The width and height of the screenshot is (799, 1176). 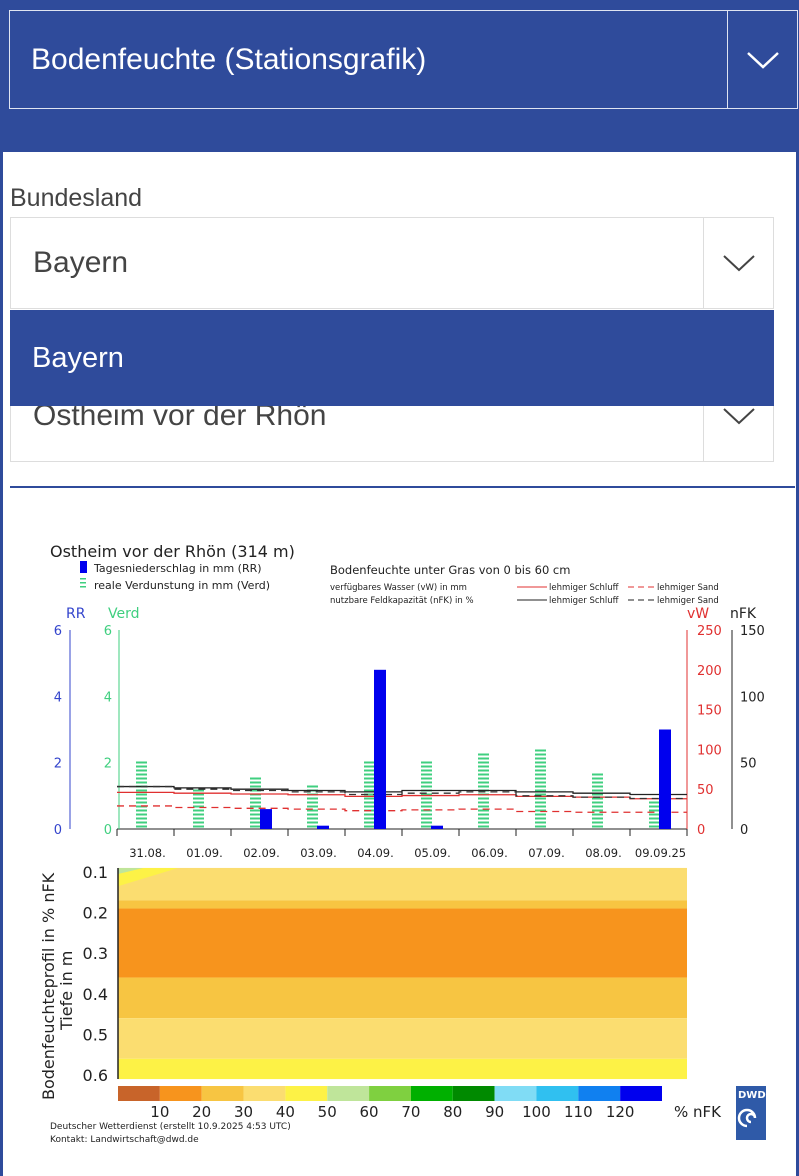 I want to click on x-tick-label: 02.09., so click(x=261, y=853).